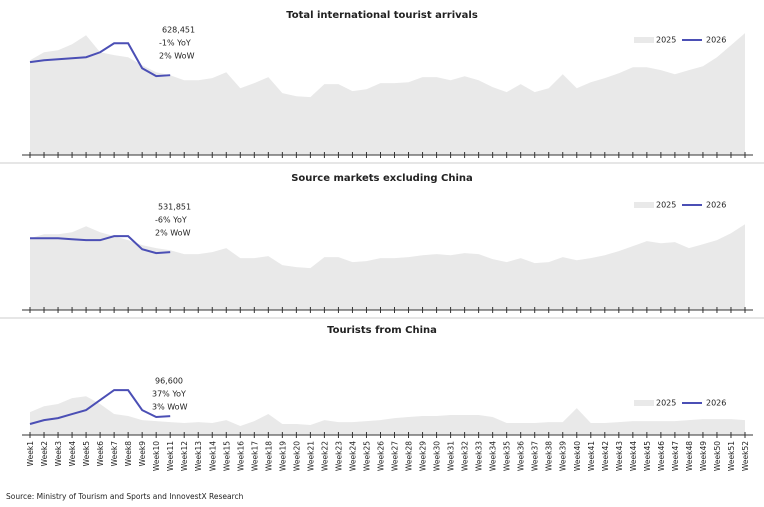 Image resolution: width=764 pixels, height=507 pixels. I want to click on x-tick-label: Week21, so click(310, 456).